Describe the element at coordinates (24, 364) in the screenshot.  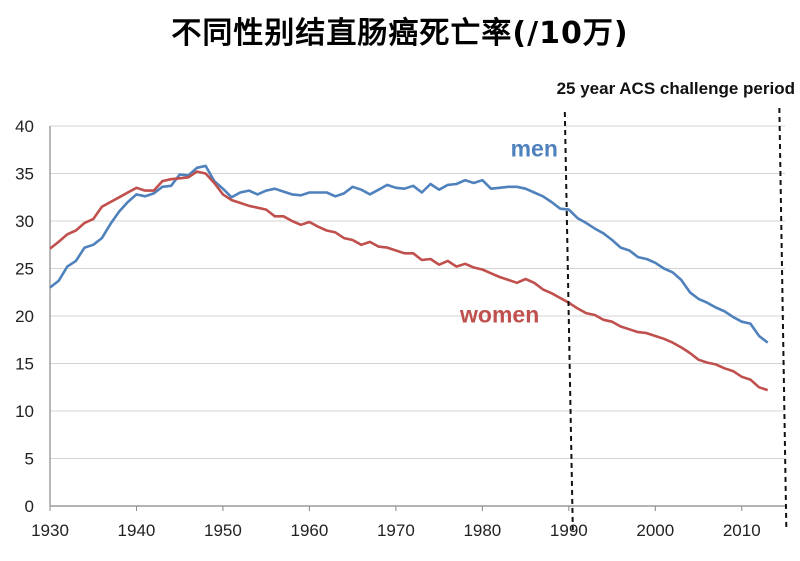
I see `y-tick-label: 15` at that location.